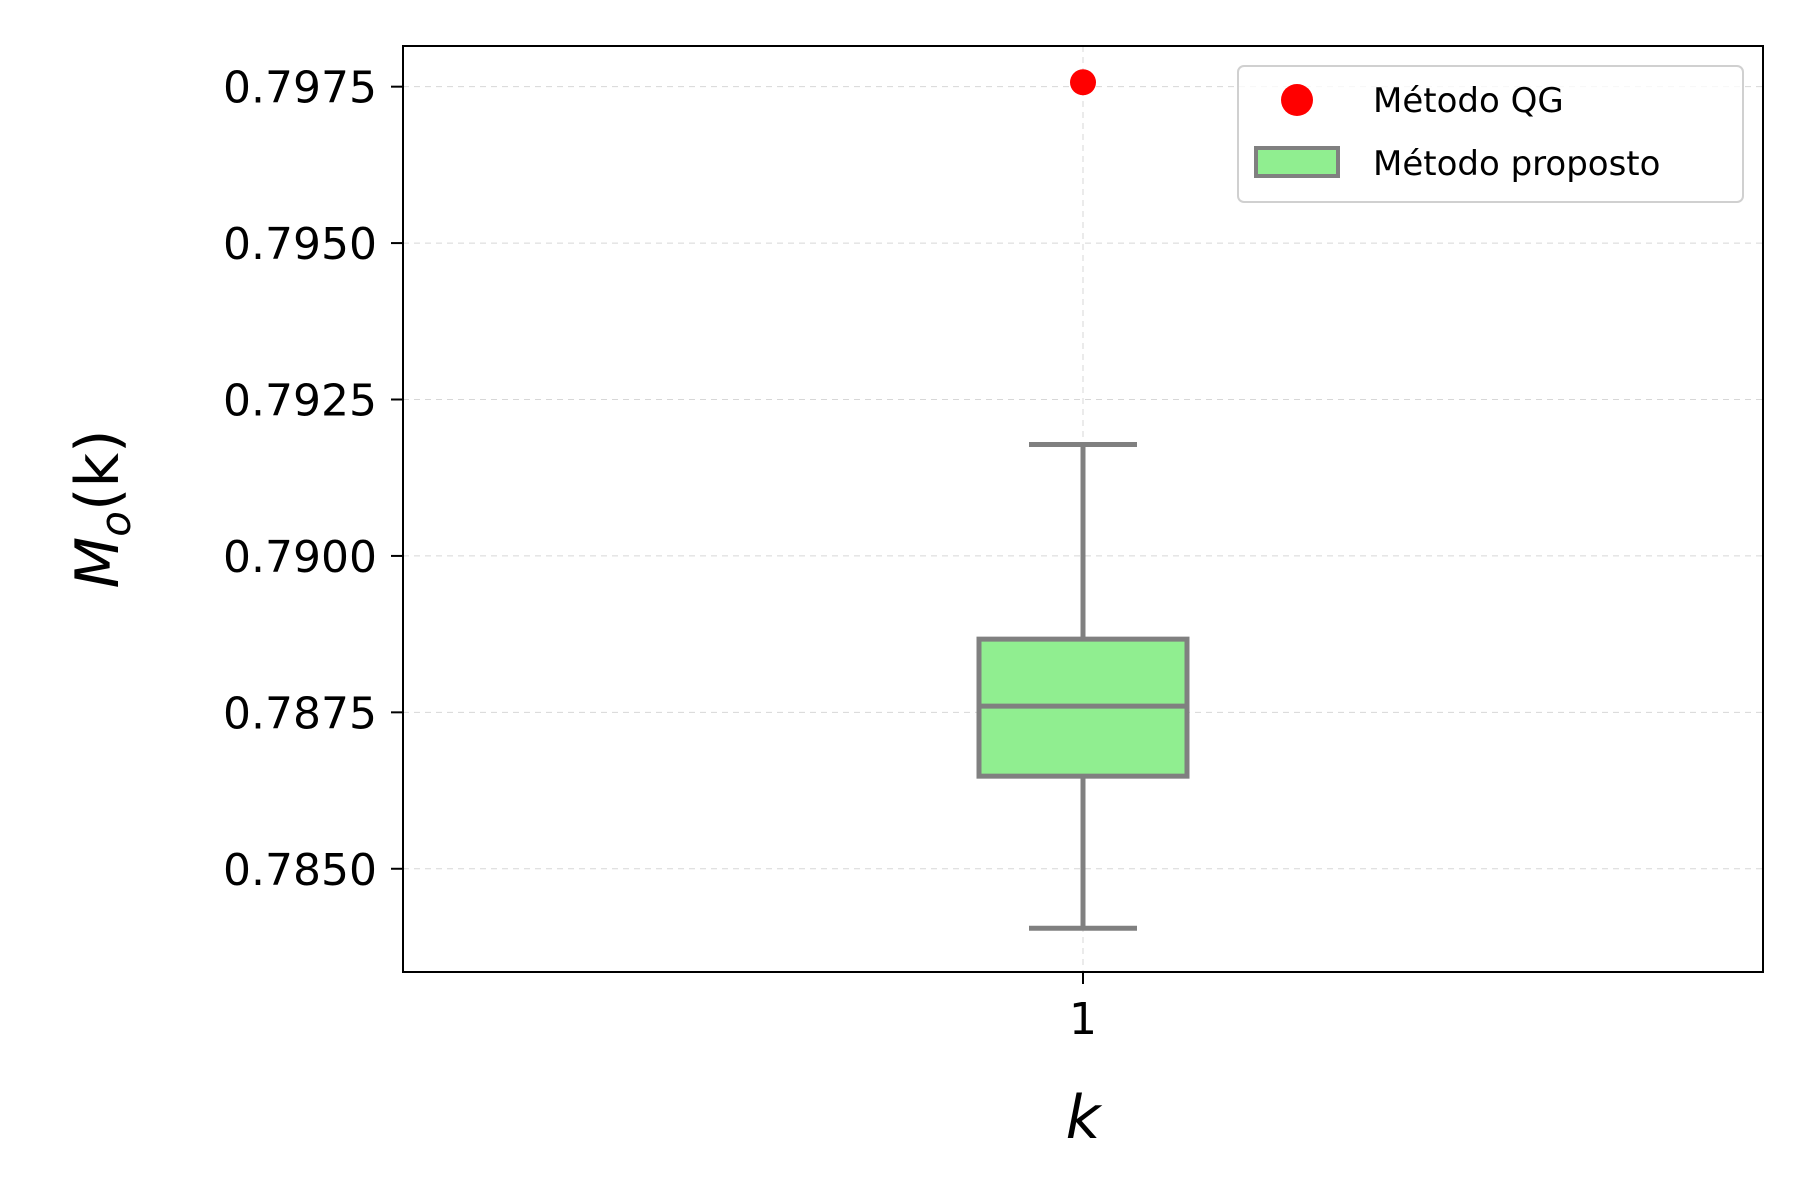 The image size is (1800, 1200). Describe the element at coordinates (98, 470) in the screenshot. I see `y-axis-label-argument: (k)` at that location.